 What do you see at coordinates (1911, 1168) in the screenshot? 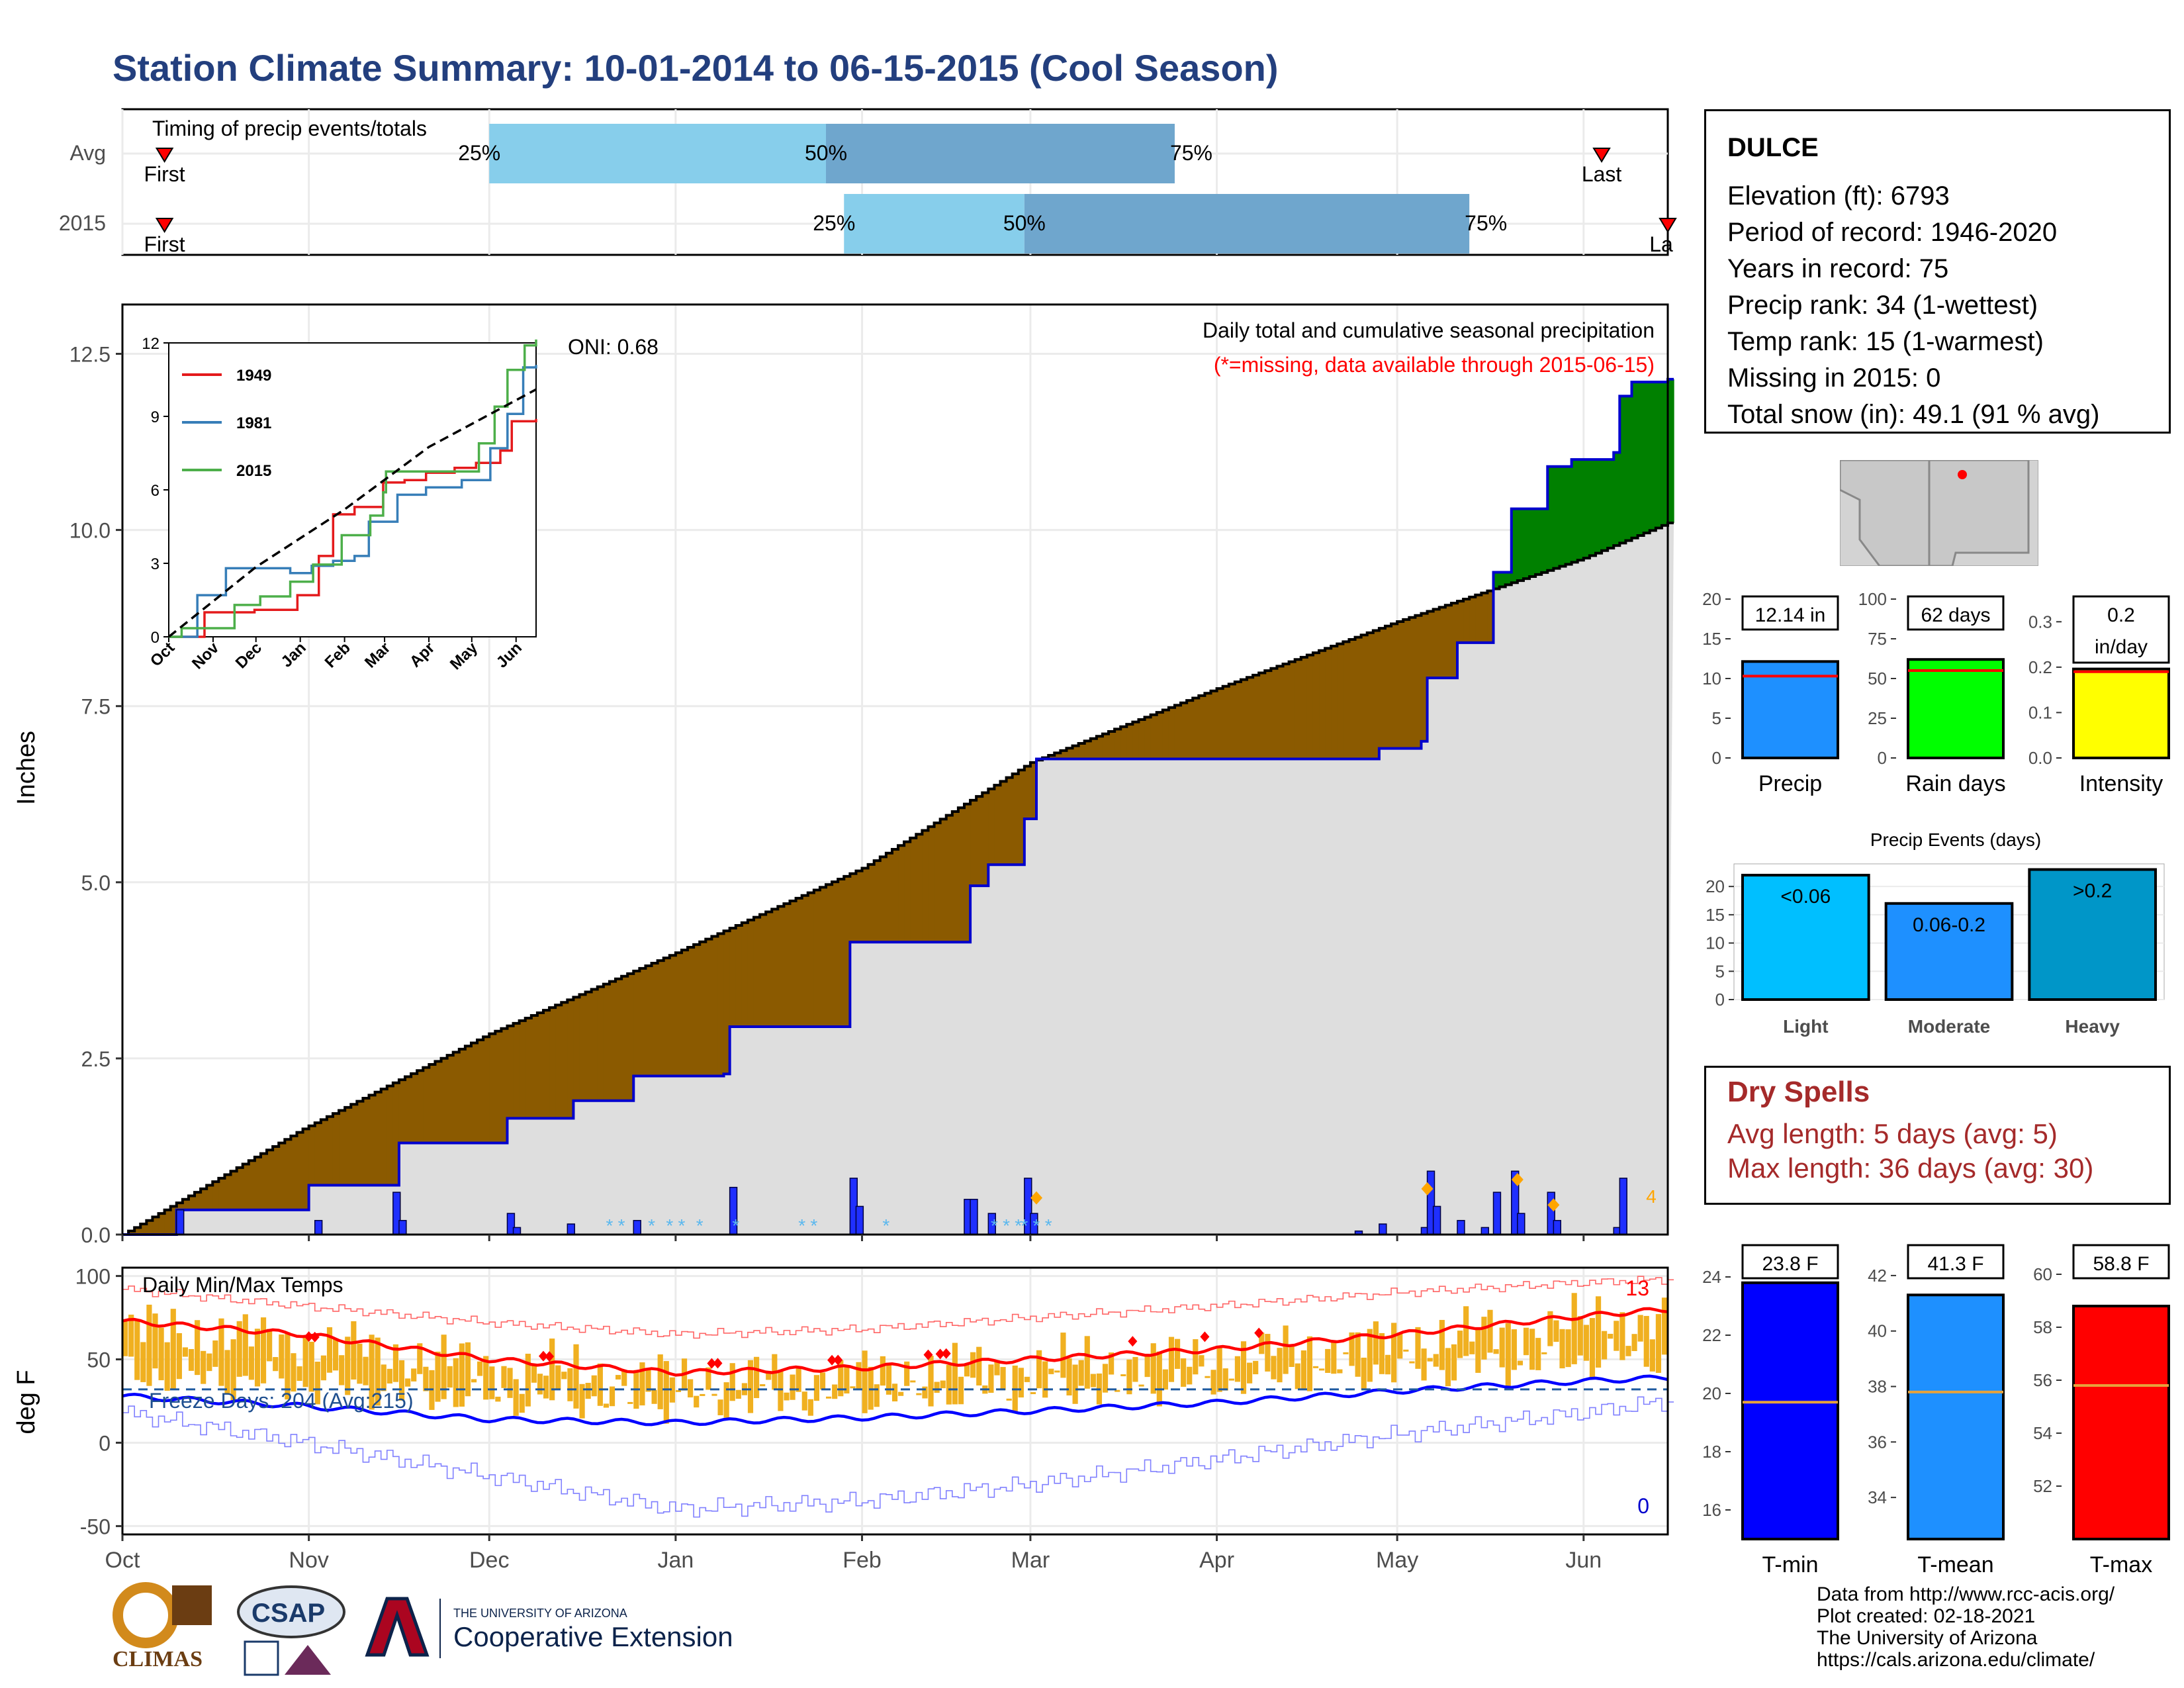
I see `dry-spells-max: Max length: 36 days (avg: 30)` at bounding box center [1911, 1168].